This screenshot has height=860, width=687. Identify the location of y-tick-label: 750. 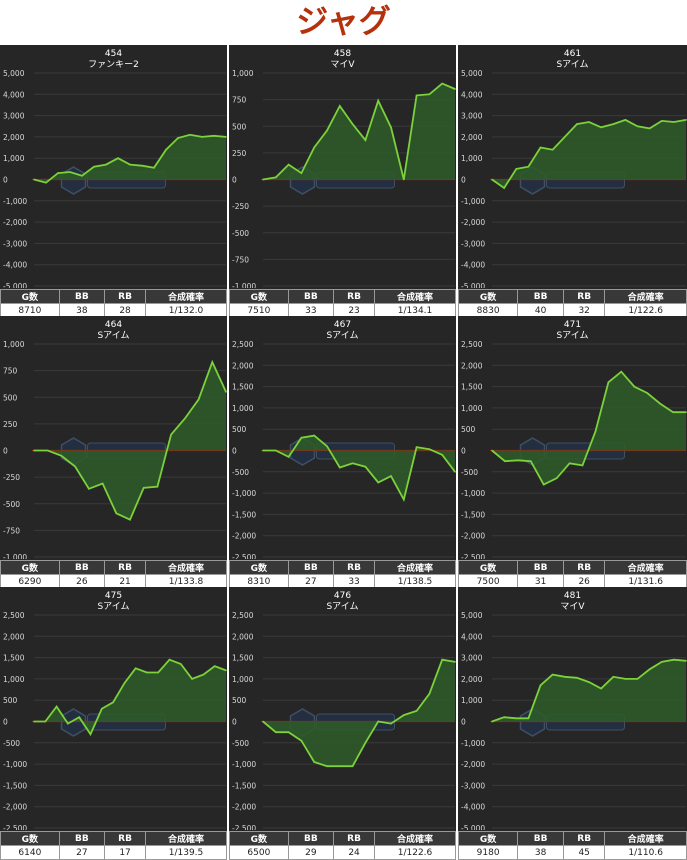
(239, 100).